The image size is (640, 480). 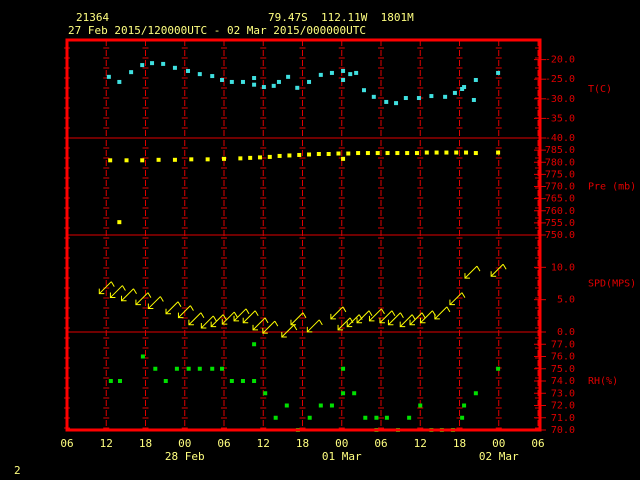 I want to click on x-tick-label: 18, so click(x=145, y=443).